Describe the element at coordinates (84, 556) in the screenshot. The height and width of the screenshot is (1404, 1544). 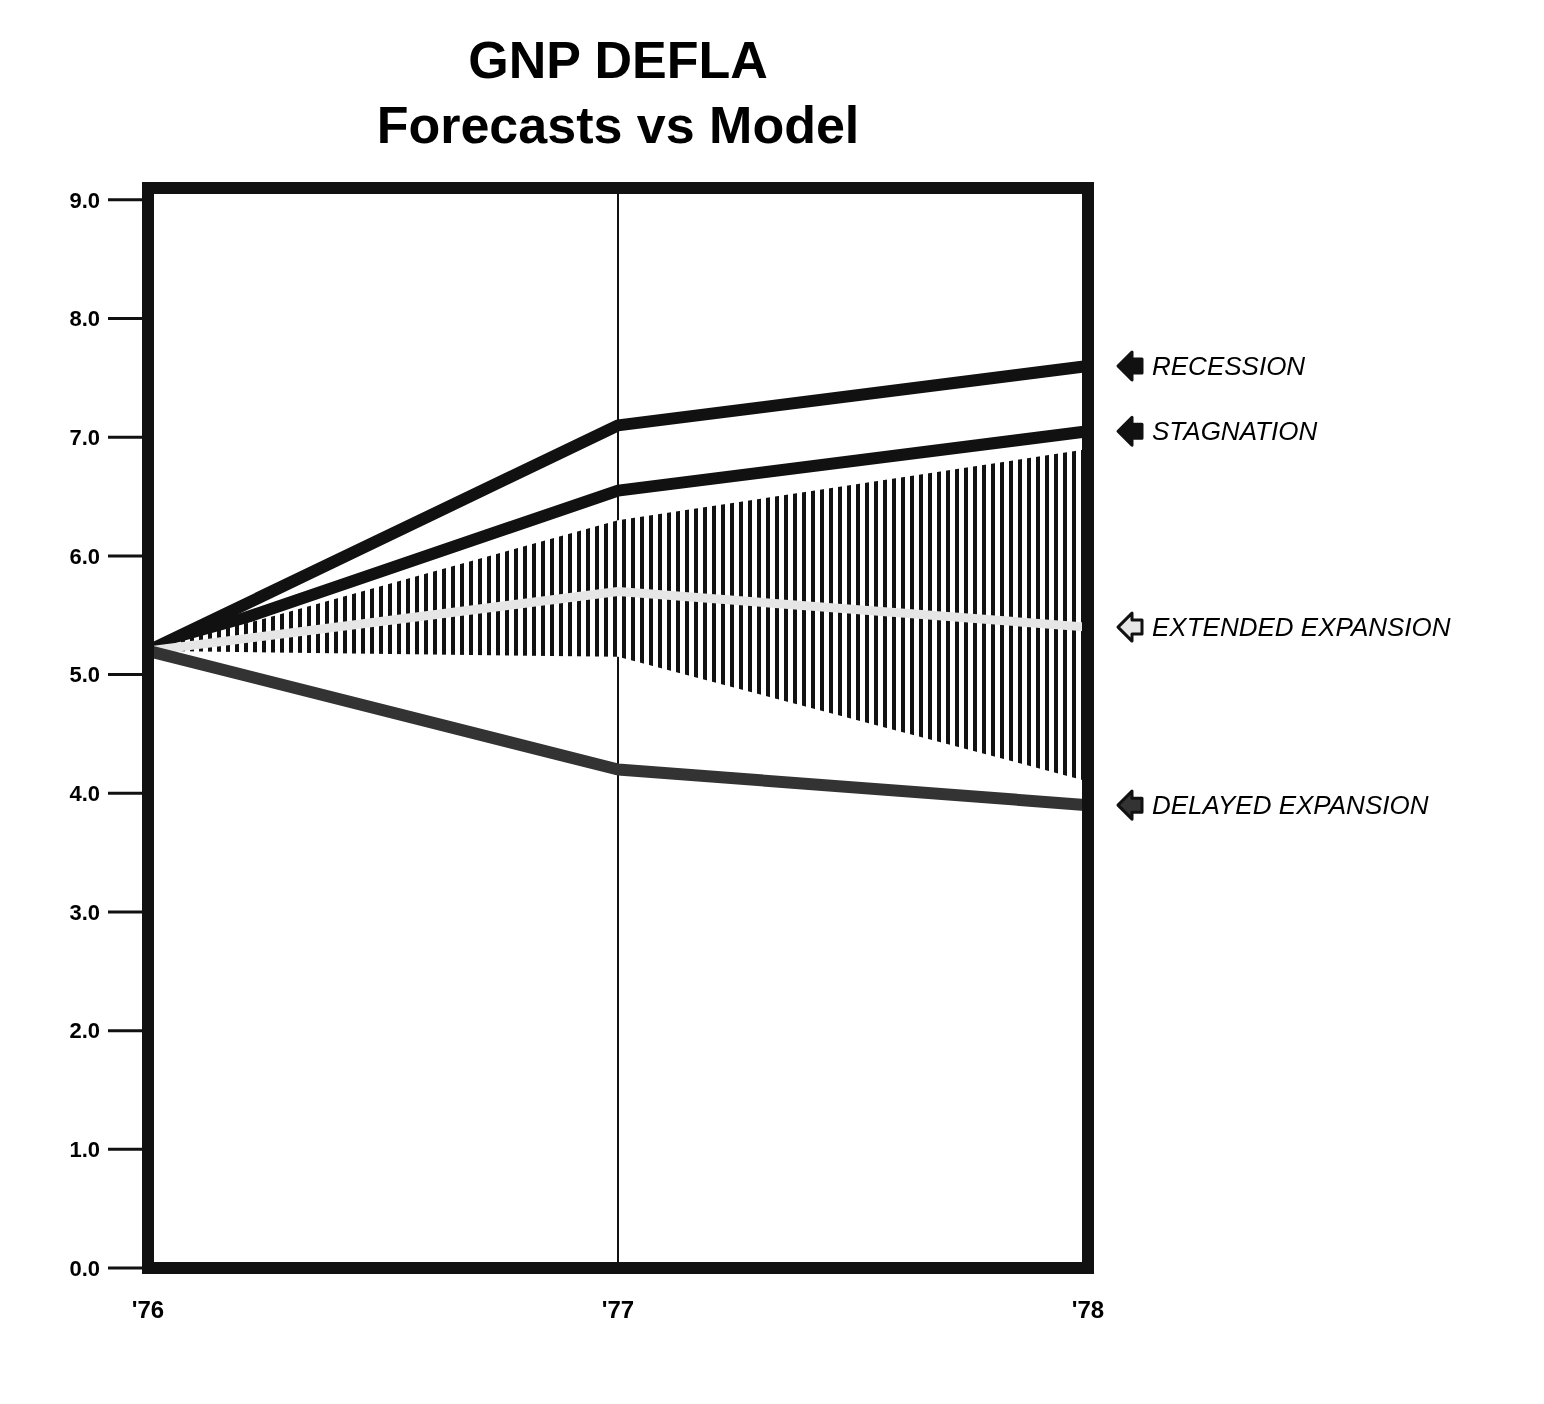
I see `y-tick-label: 6.0` at that location.